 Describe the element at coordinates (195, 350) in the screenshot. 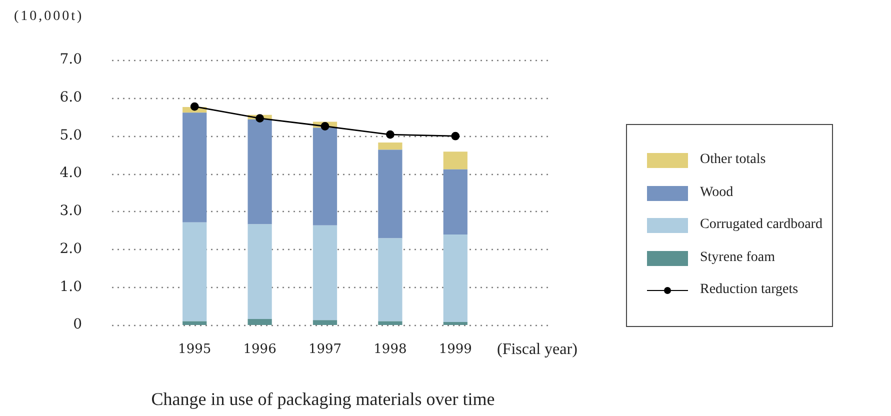

I see `x-tick-label: 1995` at that location.